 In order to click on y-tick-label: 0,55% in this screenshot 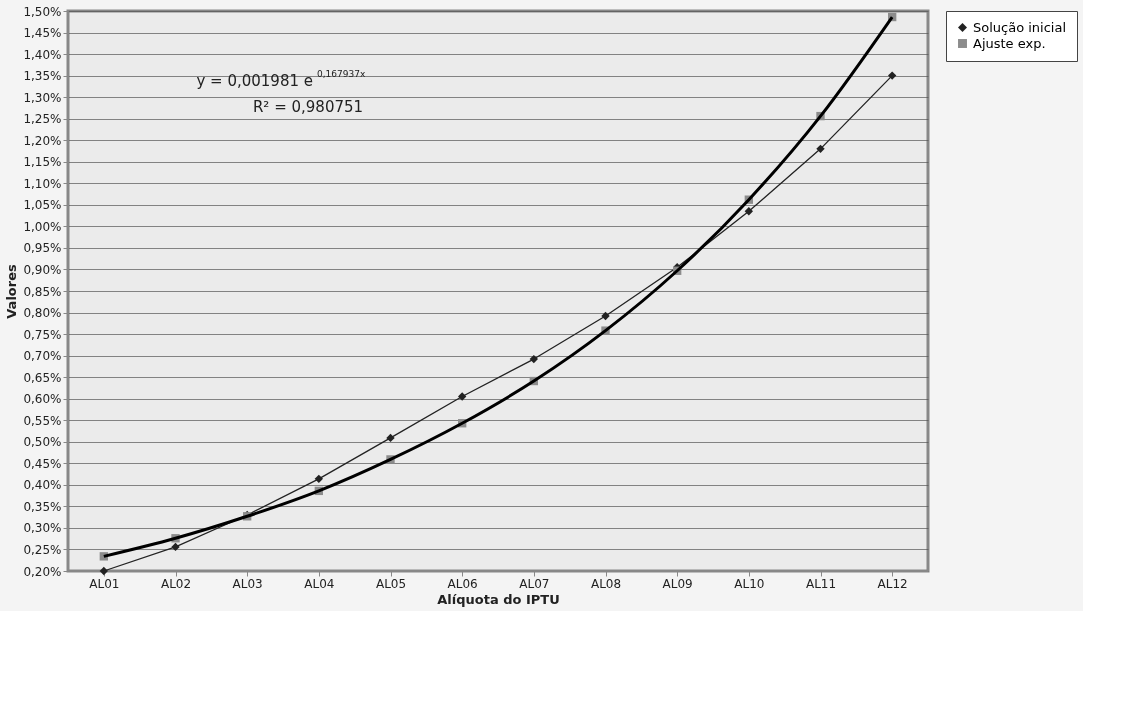, I will do `click(42, 420)`.